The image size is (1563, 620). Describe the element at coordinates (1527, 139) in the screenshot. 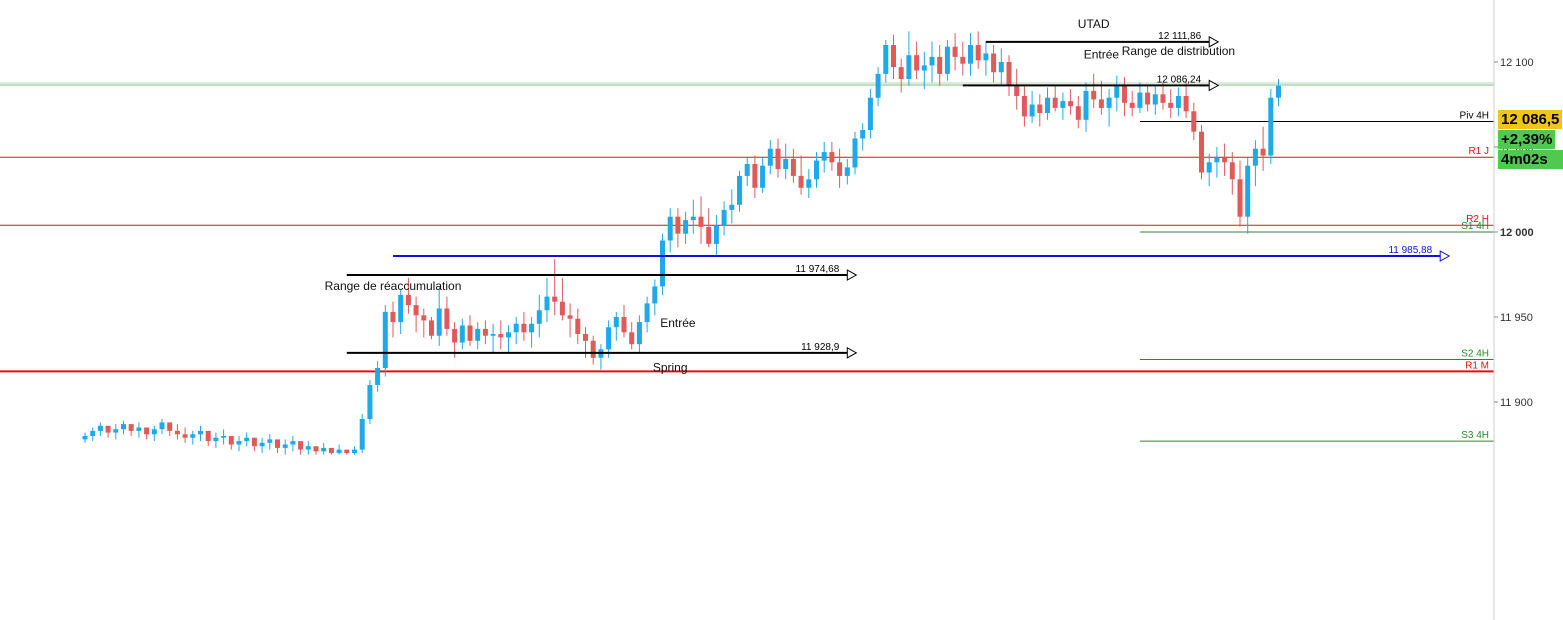

I see `change-badge: +2,39%` at that location.